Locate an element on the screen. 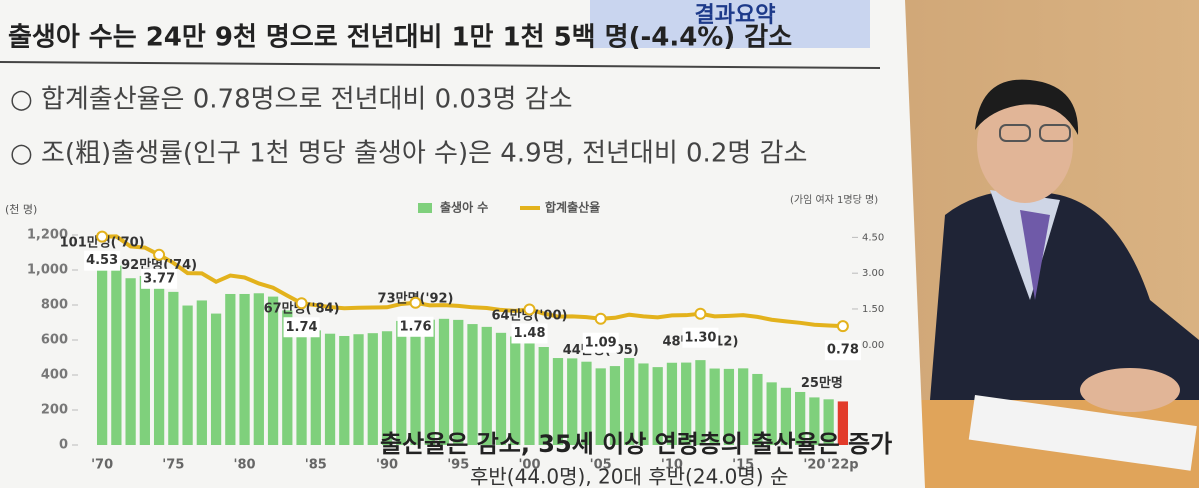 Image resolution: width=1199 pixels, height=492 pixels. hair is located at coordinates (1027, 107).